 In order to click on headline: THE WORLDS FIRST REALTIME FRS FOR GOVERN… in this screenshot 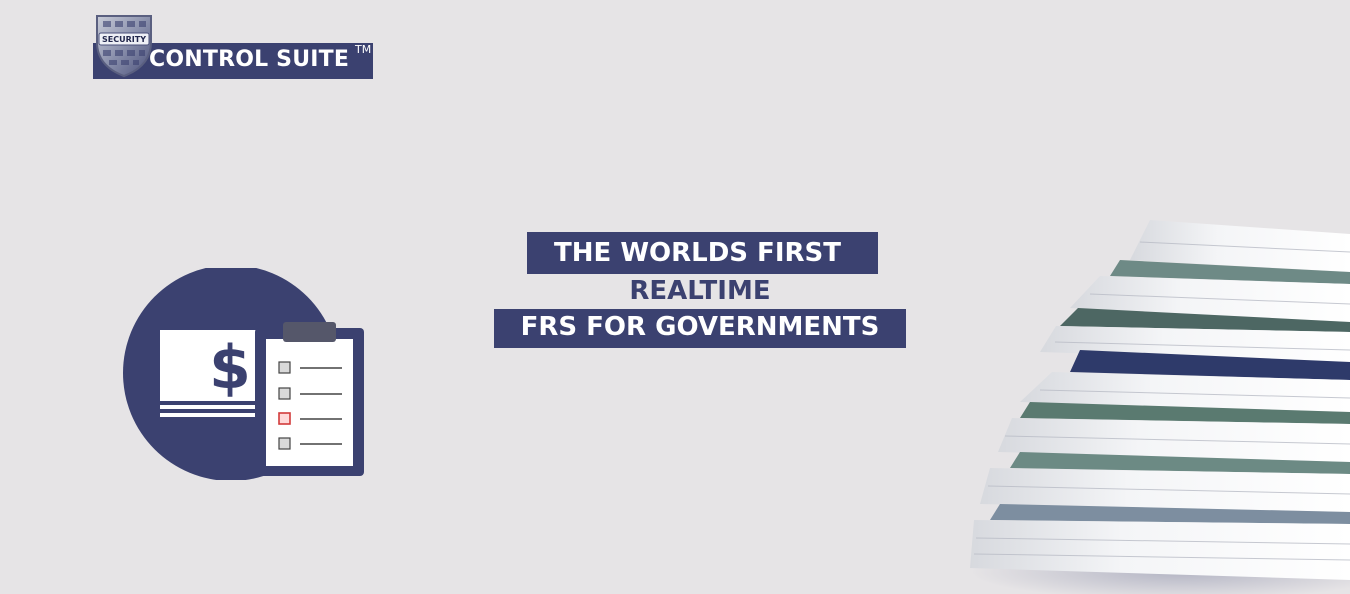, I will do `click(700, 291)`.